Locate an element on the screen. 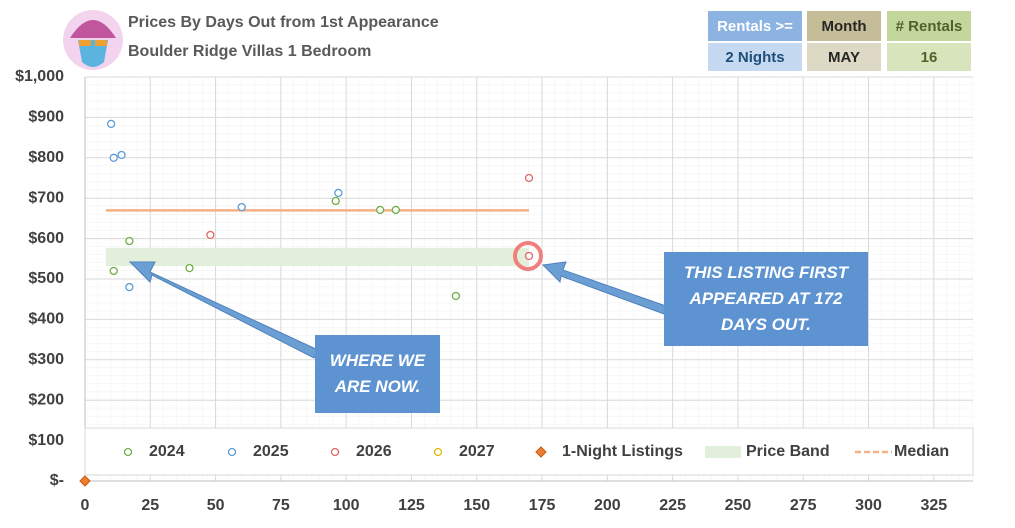 The image size is (1015, 528). x-tick-label: 200 is located at coordinates (607, 505).